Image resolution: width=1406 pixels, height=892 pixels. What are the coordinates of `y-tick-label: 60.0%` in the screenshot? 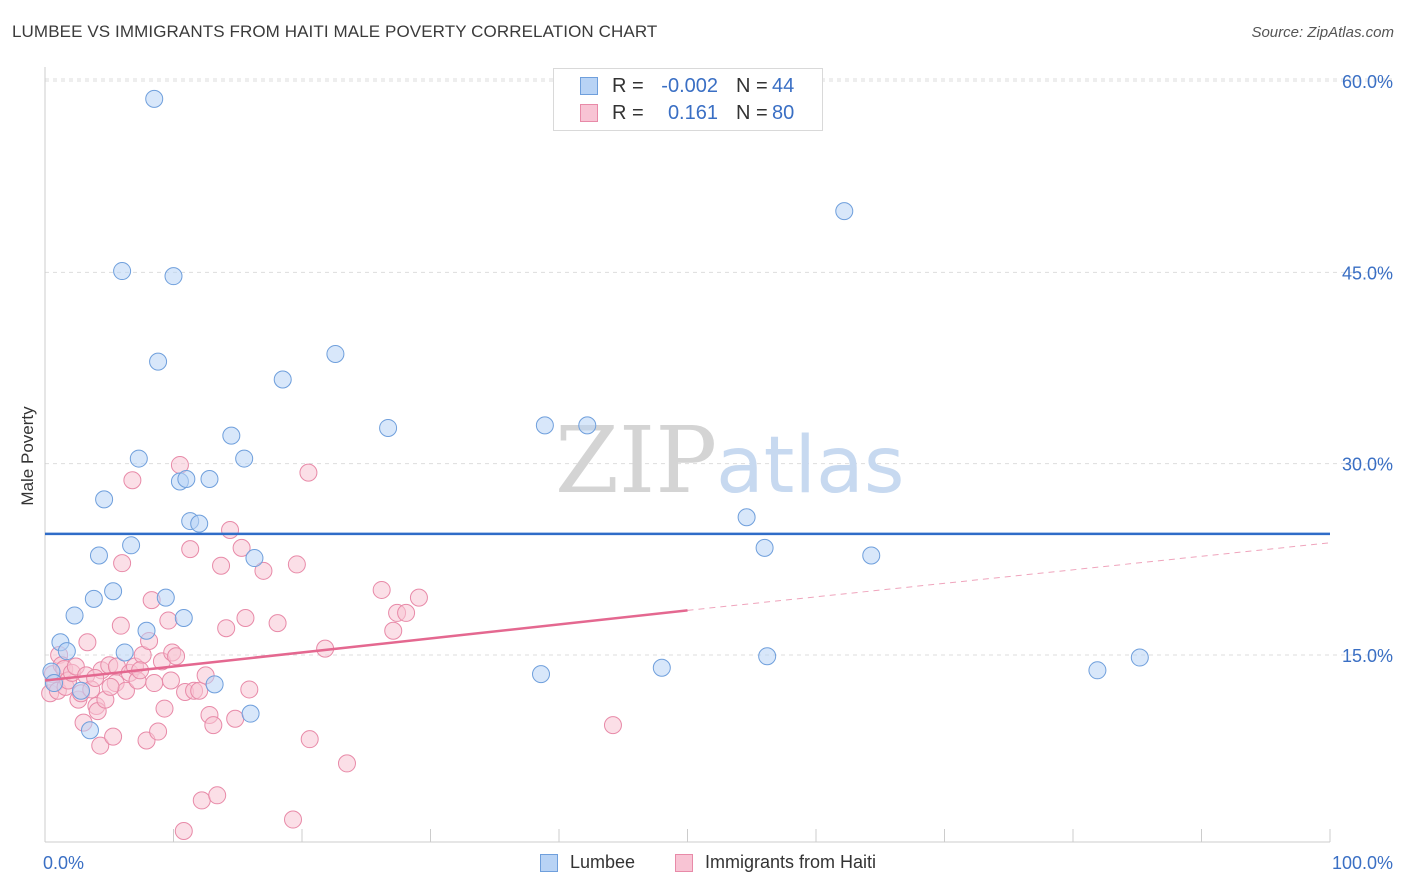 It's located at (1367, 82).